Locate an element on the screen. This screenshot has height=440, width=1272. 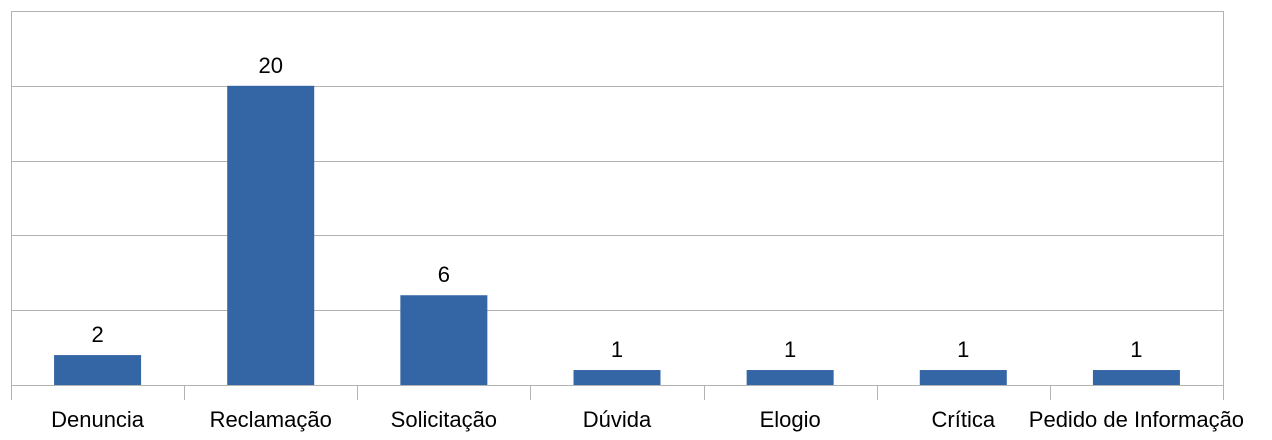
x-tick-label-solicitacao: Solicitação is located at coordinates (444, 419).